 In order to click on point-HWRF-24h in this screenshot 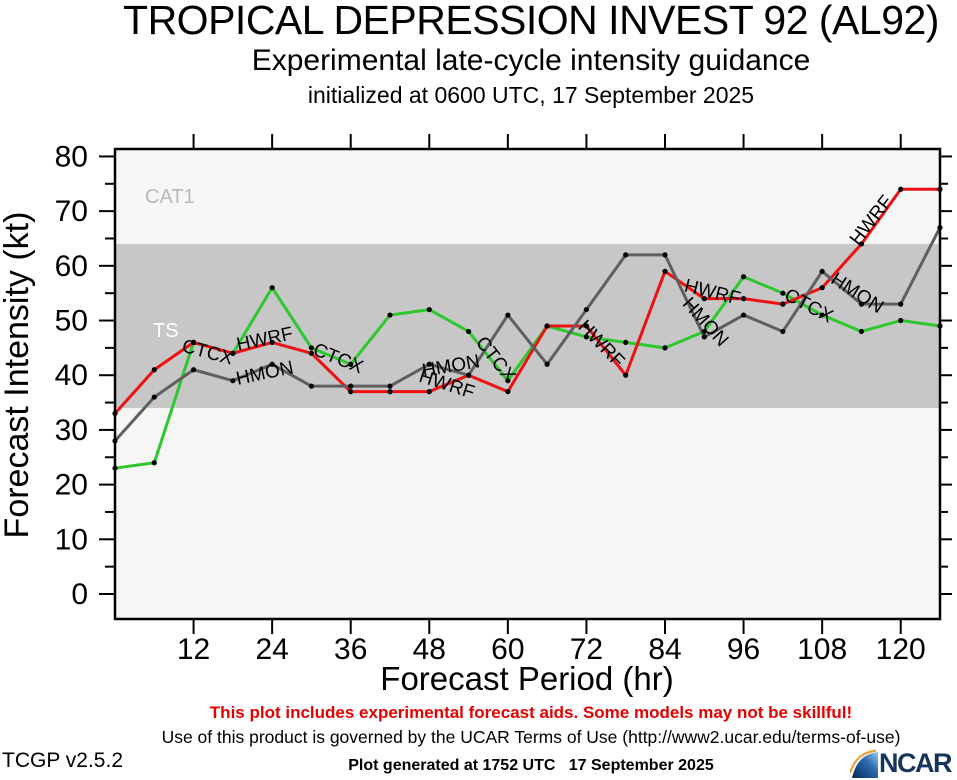, I will do `click(272, 342)`.